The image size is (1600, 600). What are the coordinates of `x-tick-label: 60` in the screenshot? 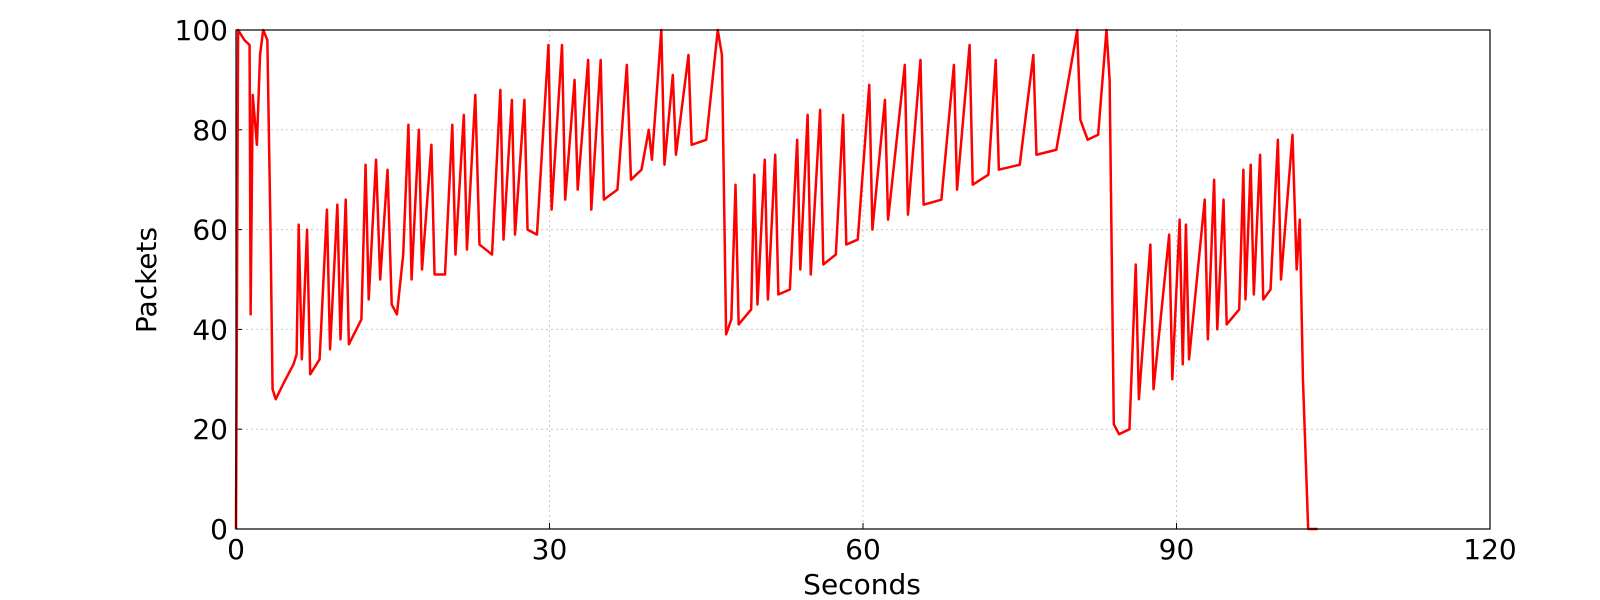 It's located at (863, 549).